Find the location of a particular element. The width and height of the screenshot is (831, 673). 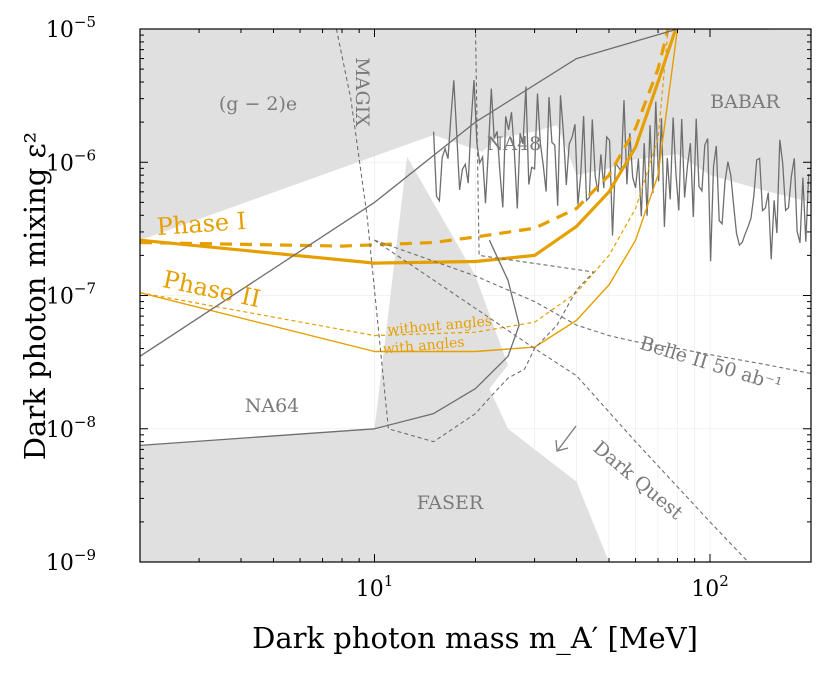

na64-label: NA64 is located at coordinates (272, 406).